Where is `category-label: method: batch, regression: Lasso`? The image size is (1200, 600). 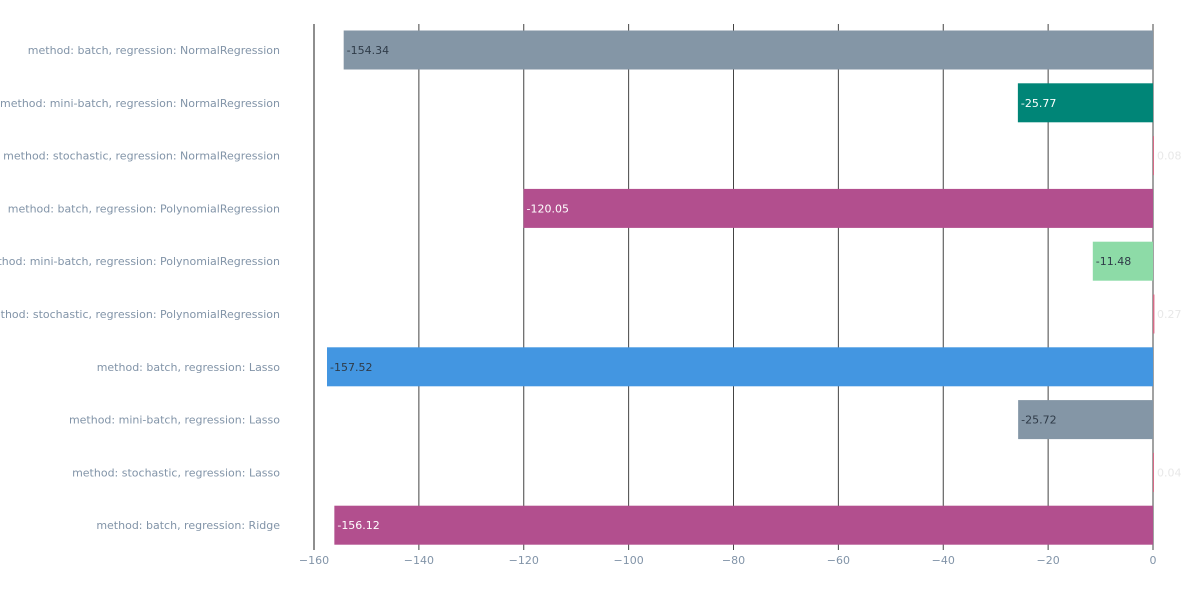
category-label: method: batch, regression: Lasso is located at coordinates (189, 367).